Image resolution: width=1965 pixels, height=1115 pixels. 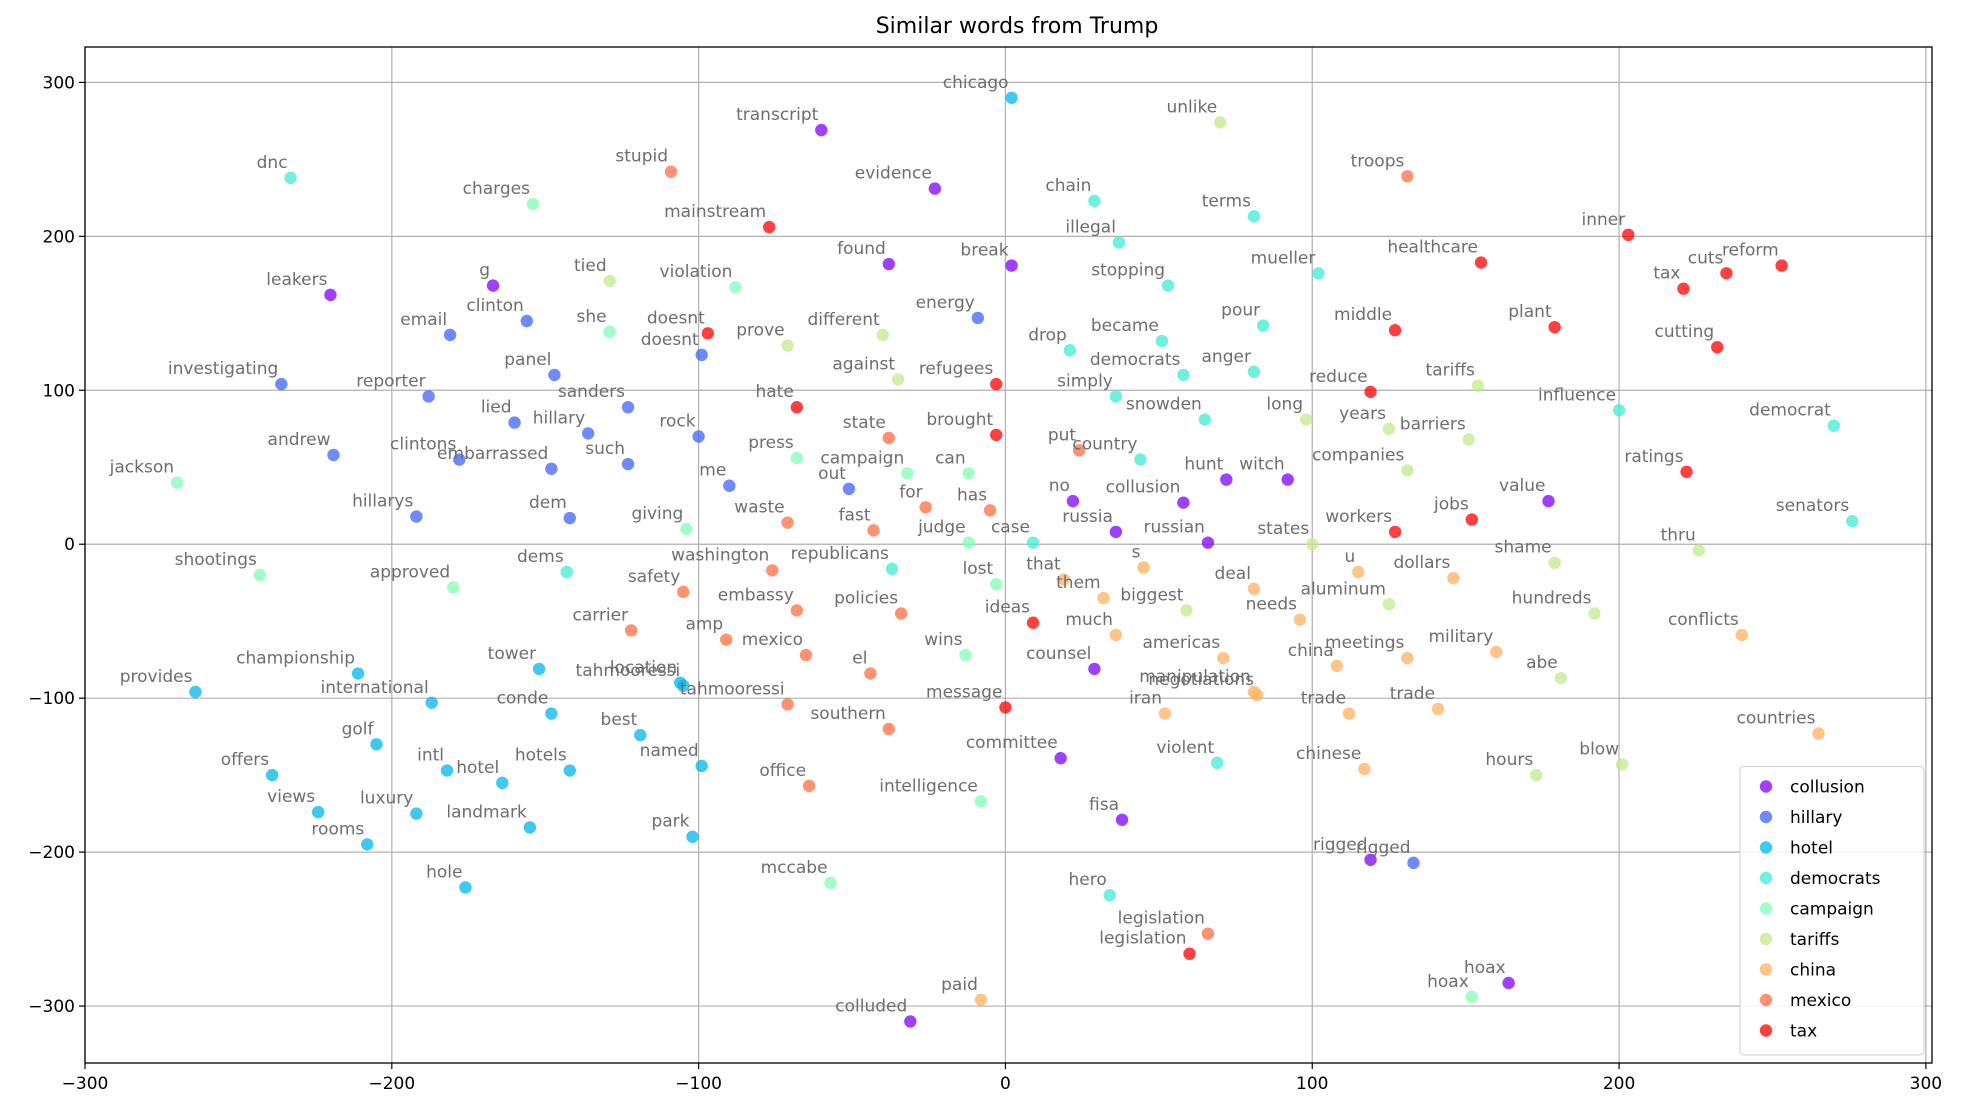 What do you see at coordinates (1363, 315) in the screenshot?
I see `point-label: middle` at bounding box center [1363, 315].